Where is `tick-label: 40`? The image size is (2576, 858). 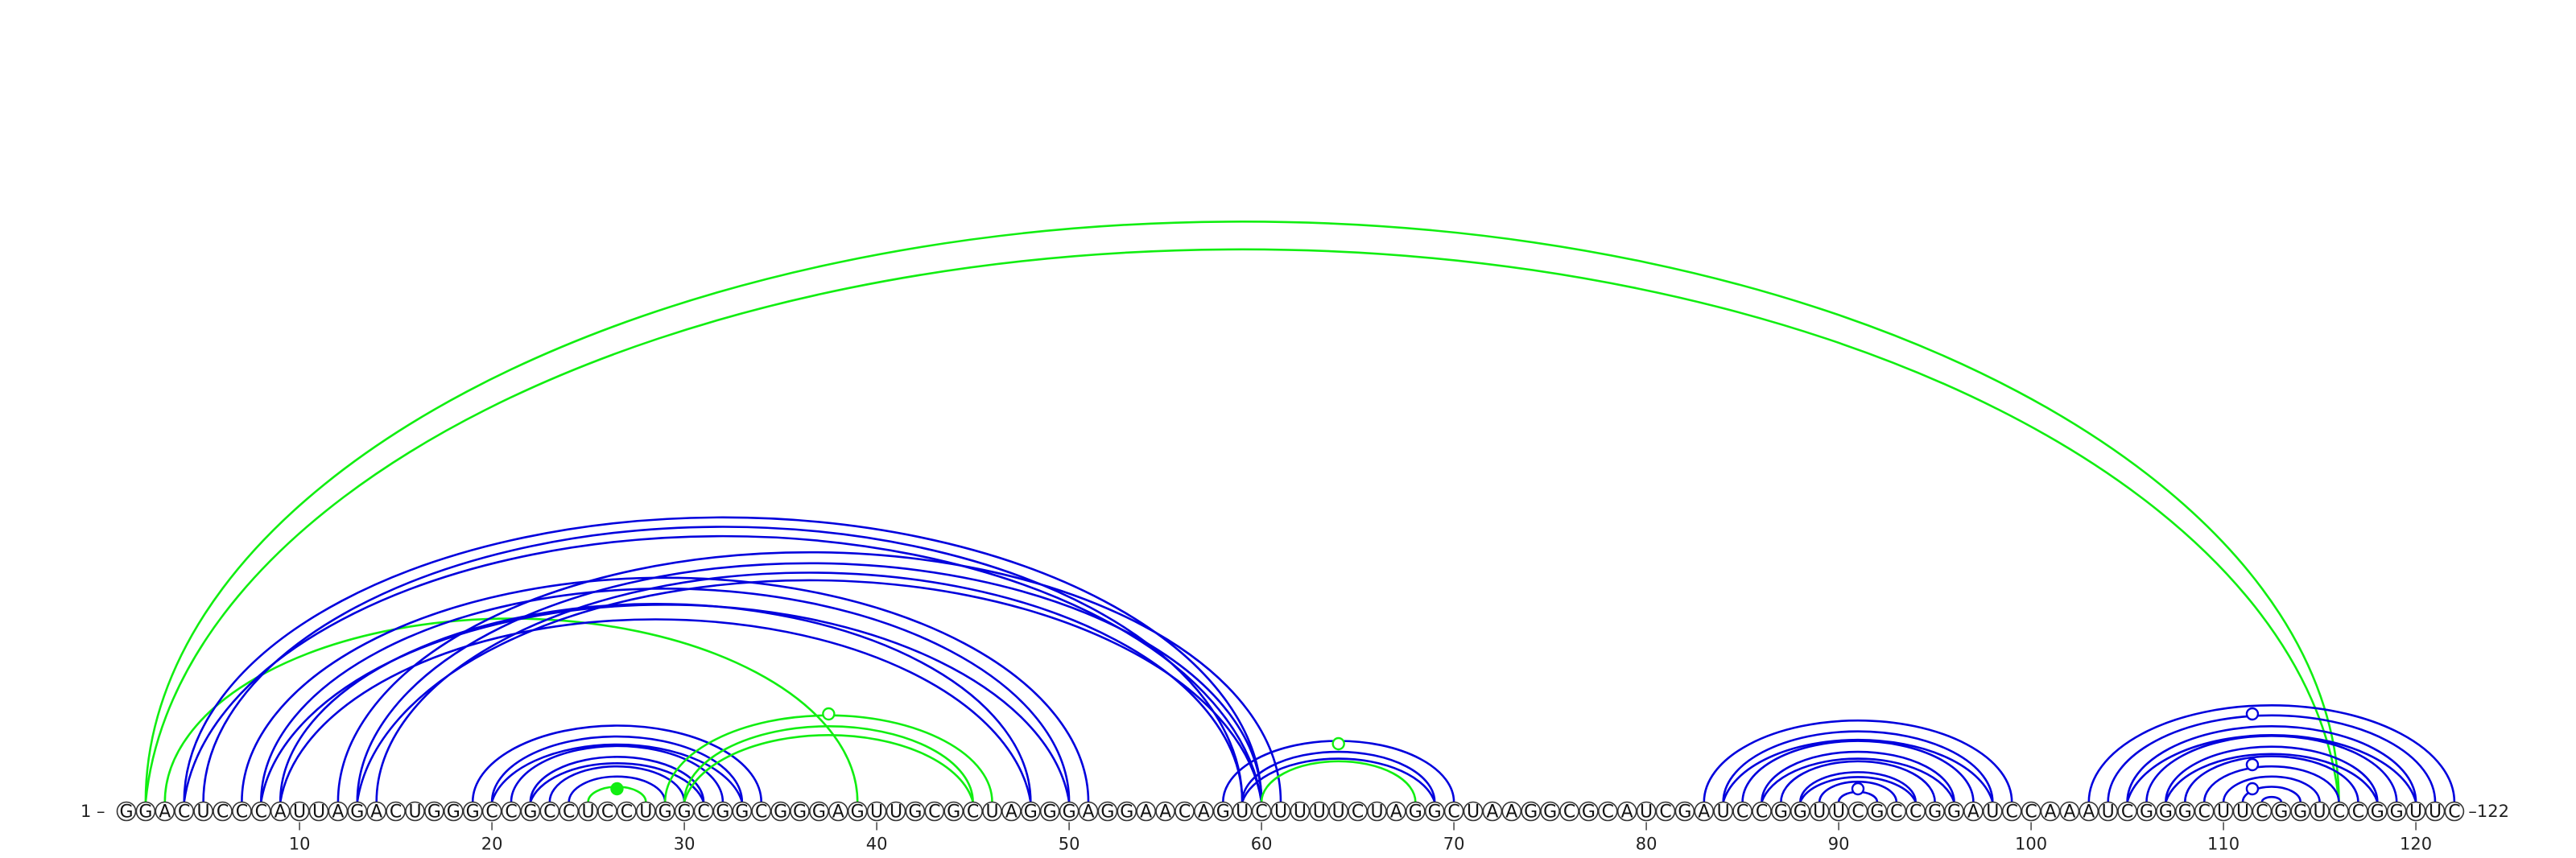
tick-label: 40 is located at coordinates (877, 845).